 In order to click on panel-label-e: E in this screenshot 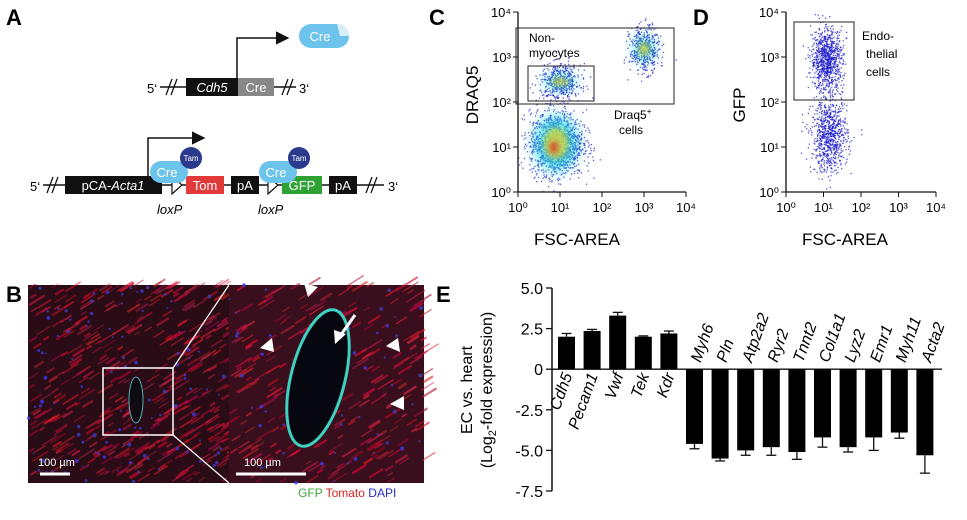, I will do `click(443, 294)`.